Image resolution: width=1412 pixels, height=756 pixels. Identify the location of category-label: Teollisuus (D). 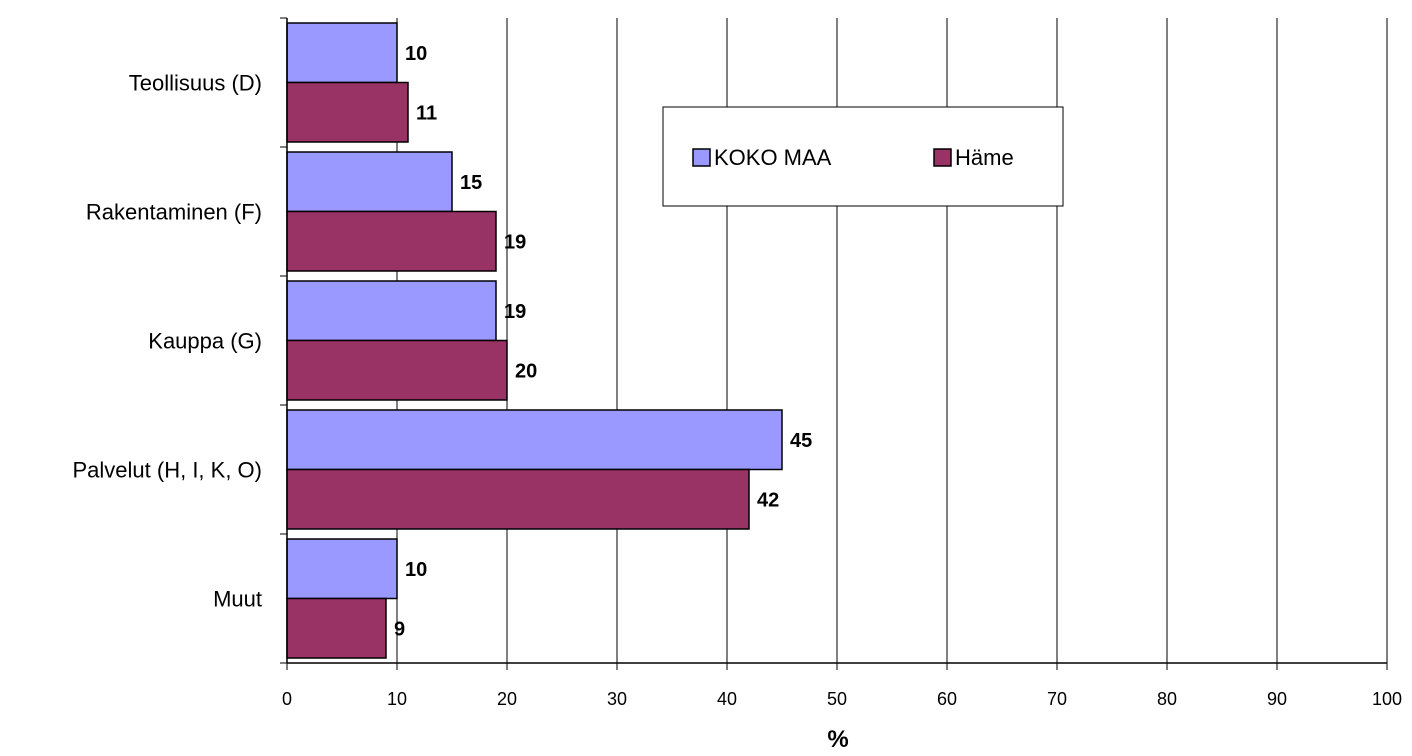
(195, 83).